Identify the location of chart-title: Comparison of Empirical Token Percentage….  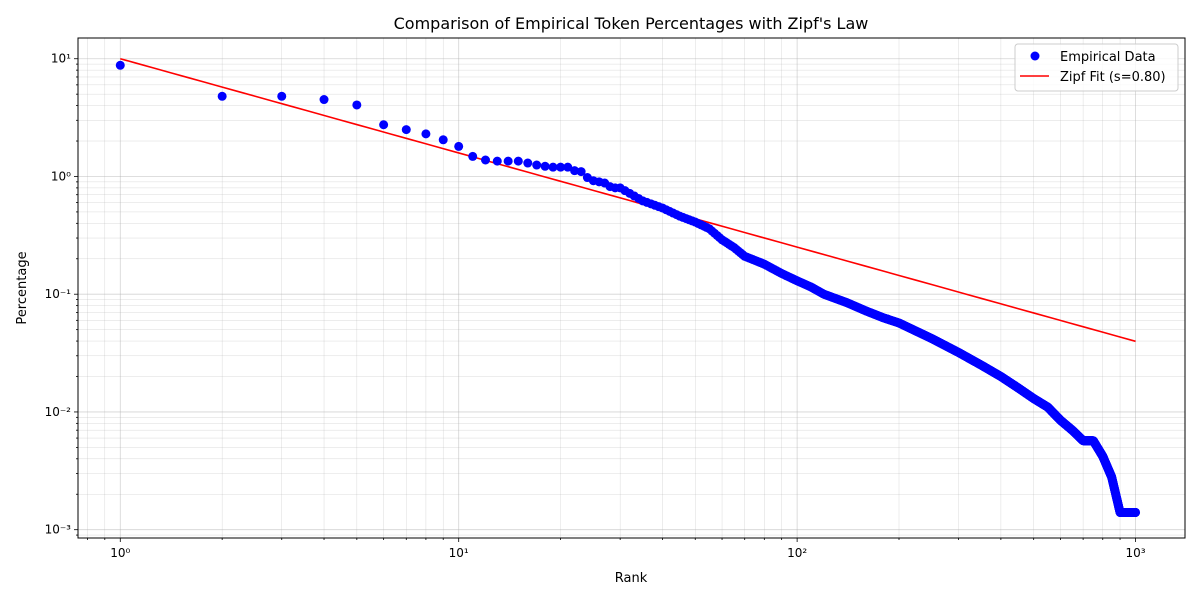
(631, 23).